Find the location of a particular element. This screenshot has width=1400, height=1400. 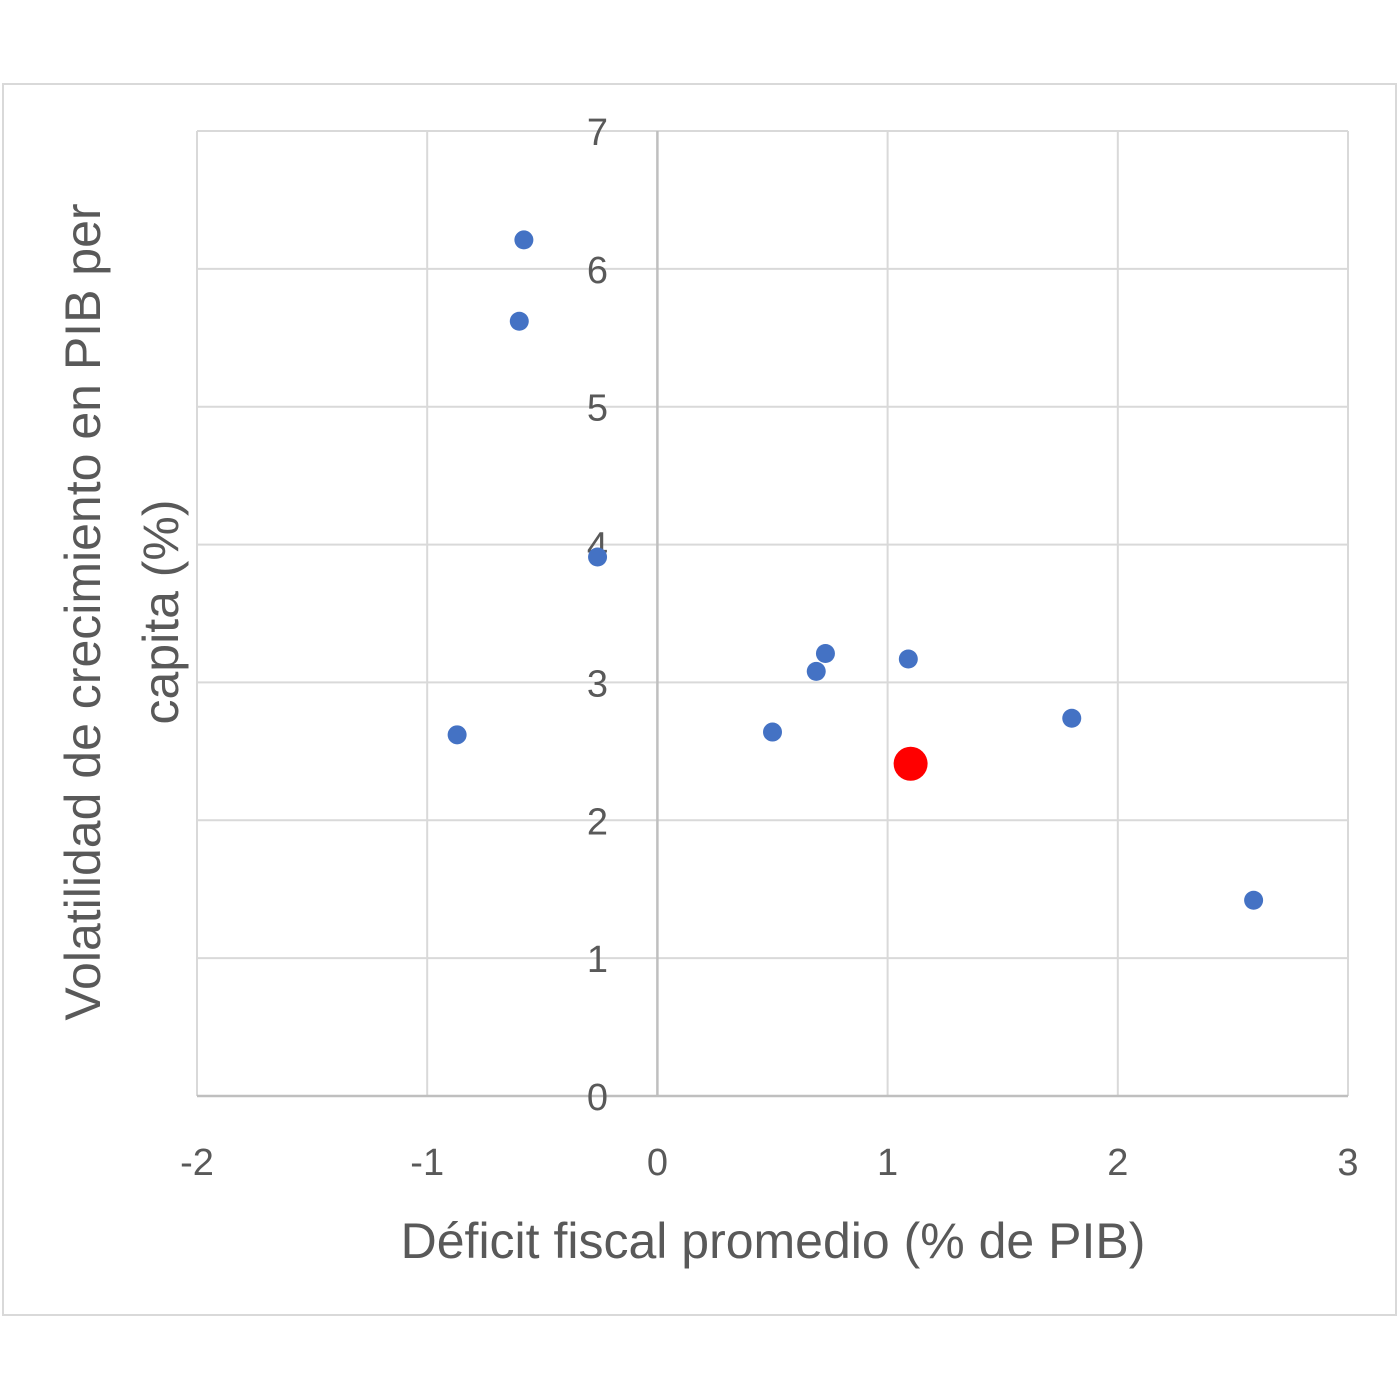

x-tick-label: 1 is located at coordinates (887, 1163).